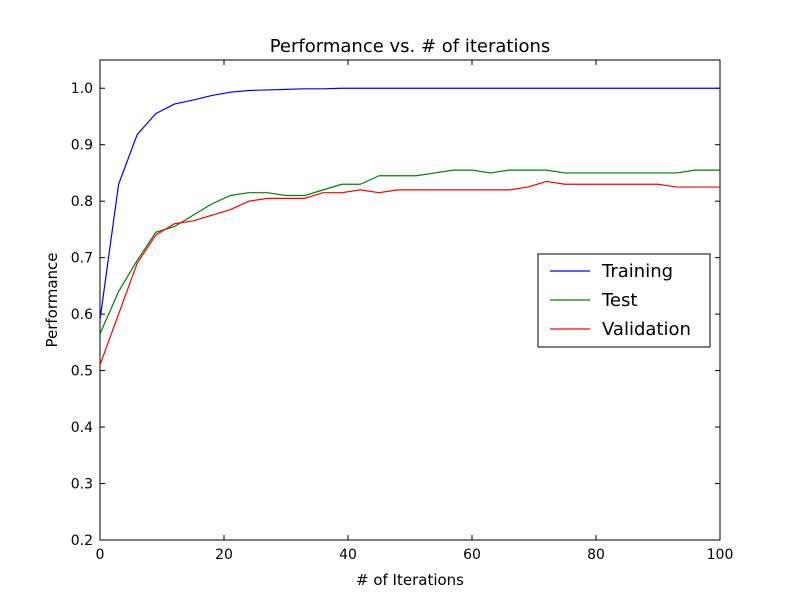 Image resolution: width=800 pixels, height=604 pixels. What do you see at coordinates (646, 329) in the screenshot?
I see `legend-label: Validation` at bounding box center [646, 329].